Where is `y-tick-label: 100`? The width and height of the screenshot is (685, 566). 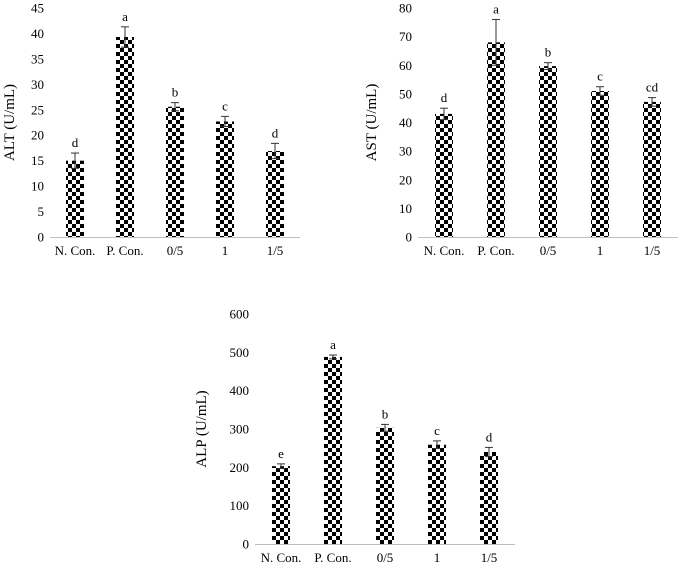
y-tick-label: 100 is located at coordinates (240, 505).